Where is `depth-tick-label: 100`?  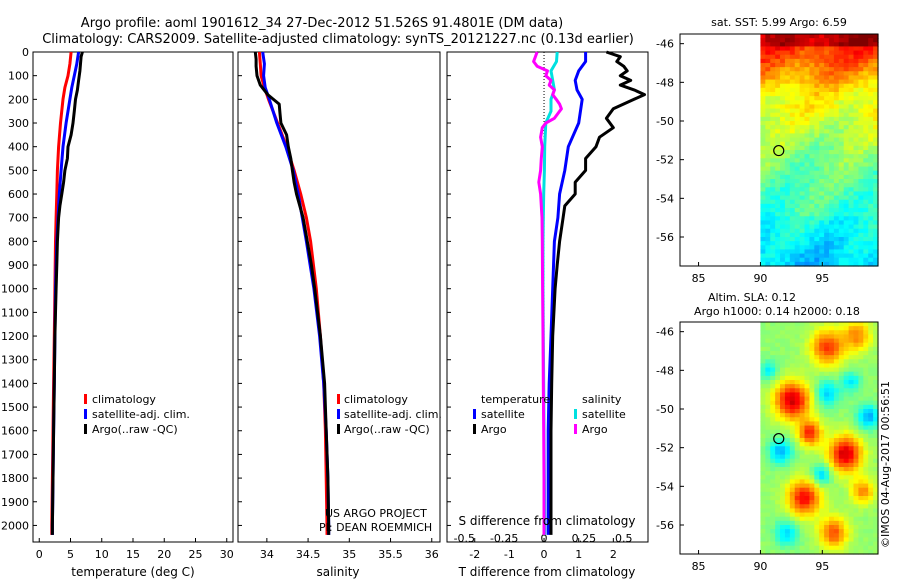
depth-tick-label: 100 is located at coordinates (18, 76).